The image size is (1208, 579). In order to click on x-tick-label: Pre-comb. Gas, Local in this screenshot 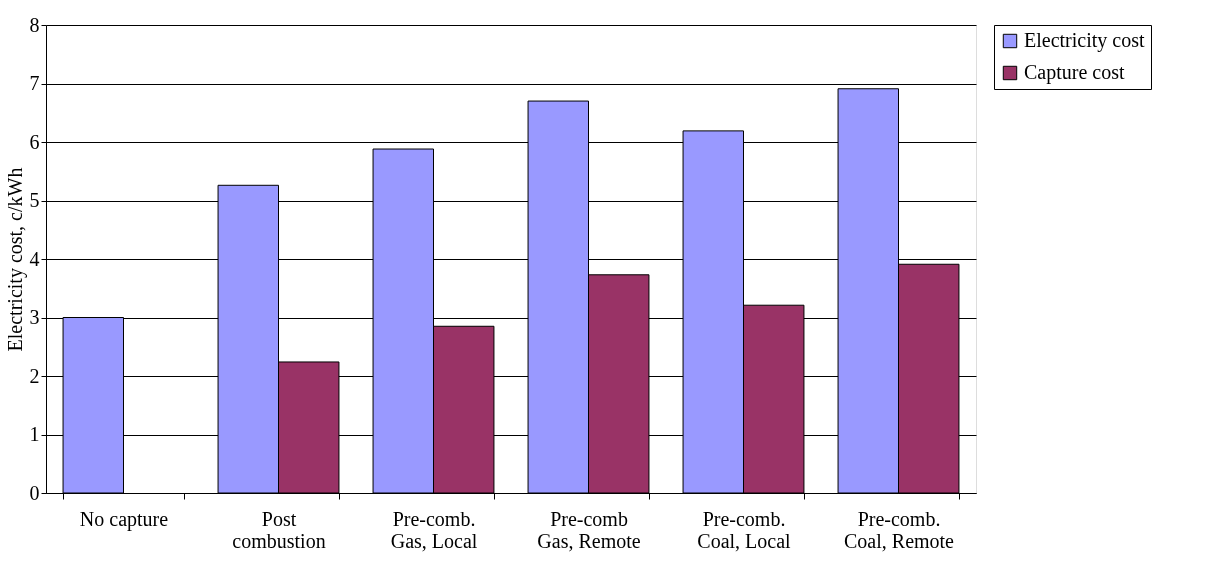, I will do `click(434, 529)`.